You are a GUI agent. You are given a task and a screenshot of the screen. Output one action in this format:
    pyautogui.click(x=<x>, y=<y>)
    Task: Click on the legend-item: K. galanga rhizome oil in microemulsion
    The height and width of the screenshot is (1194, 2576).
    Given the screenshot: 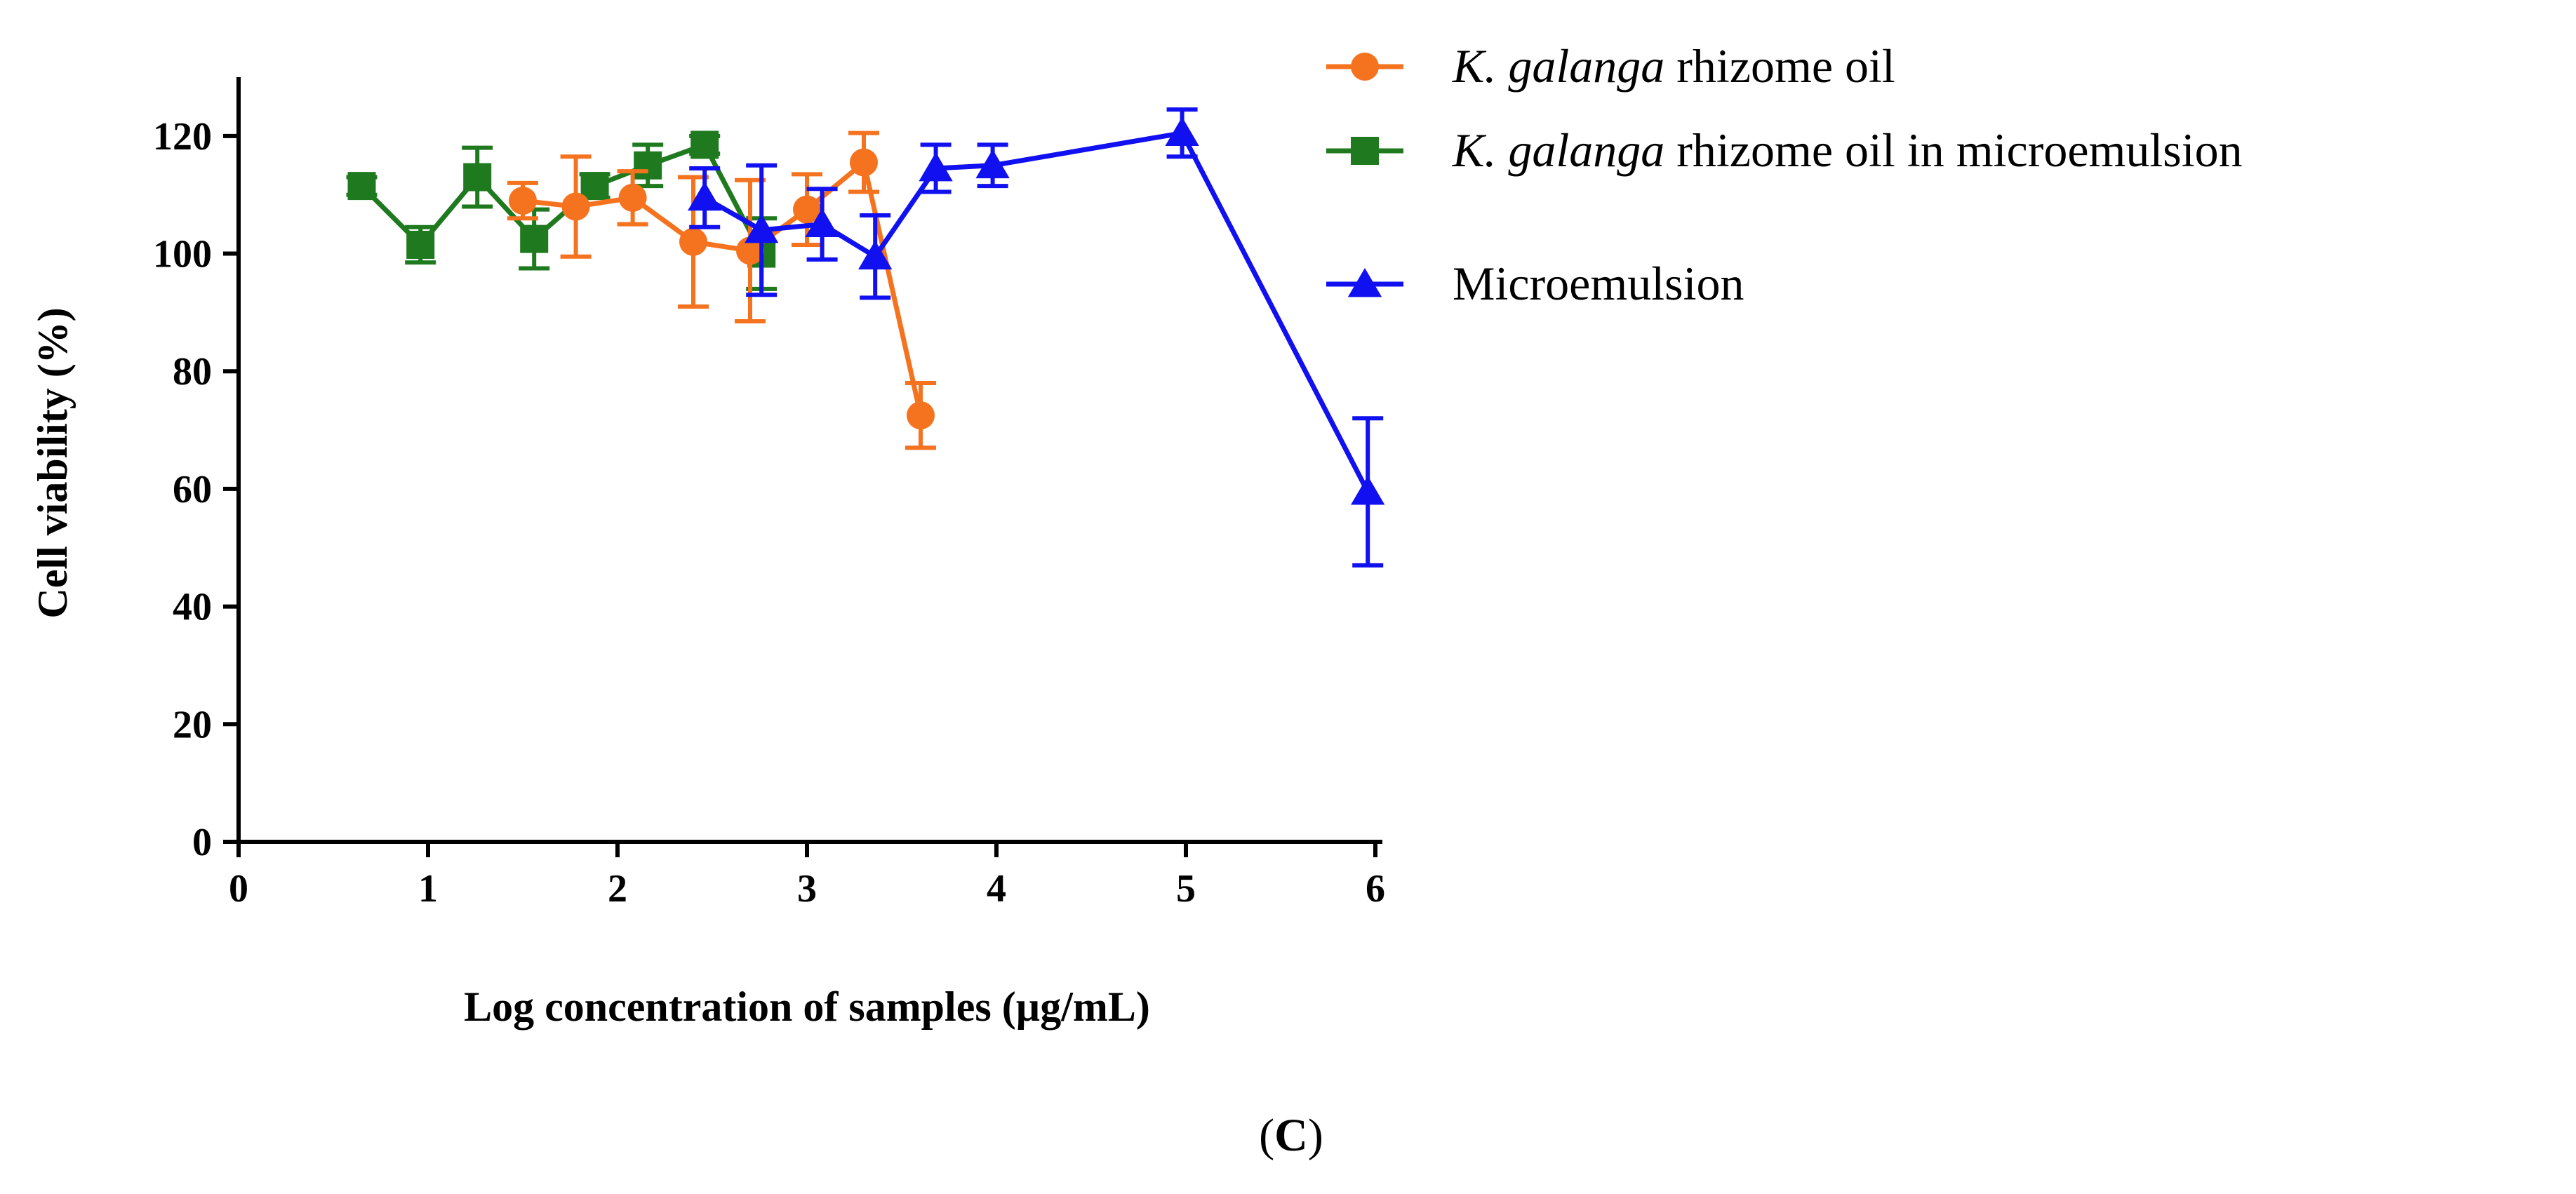 What is the action you would take?
    pyautogui.click(x=1784, y=150)
    